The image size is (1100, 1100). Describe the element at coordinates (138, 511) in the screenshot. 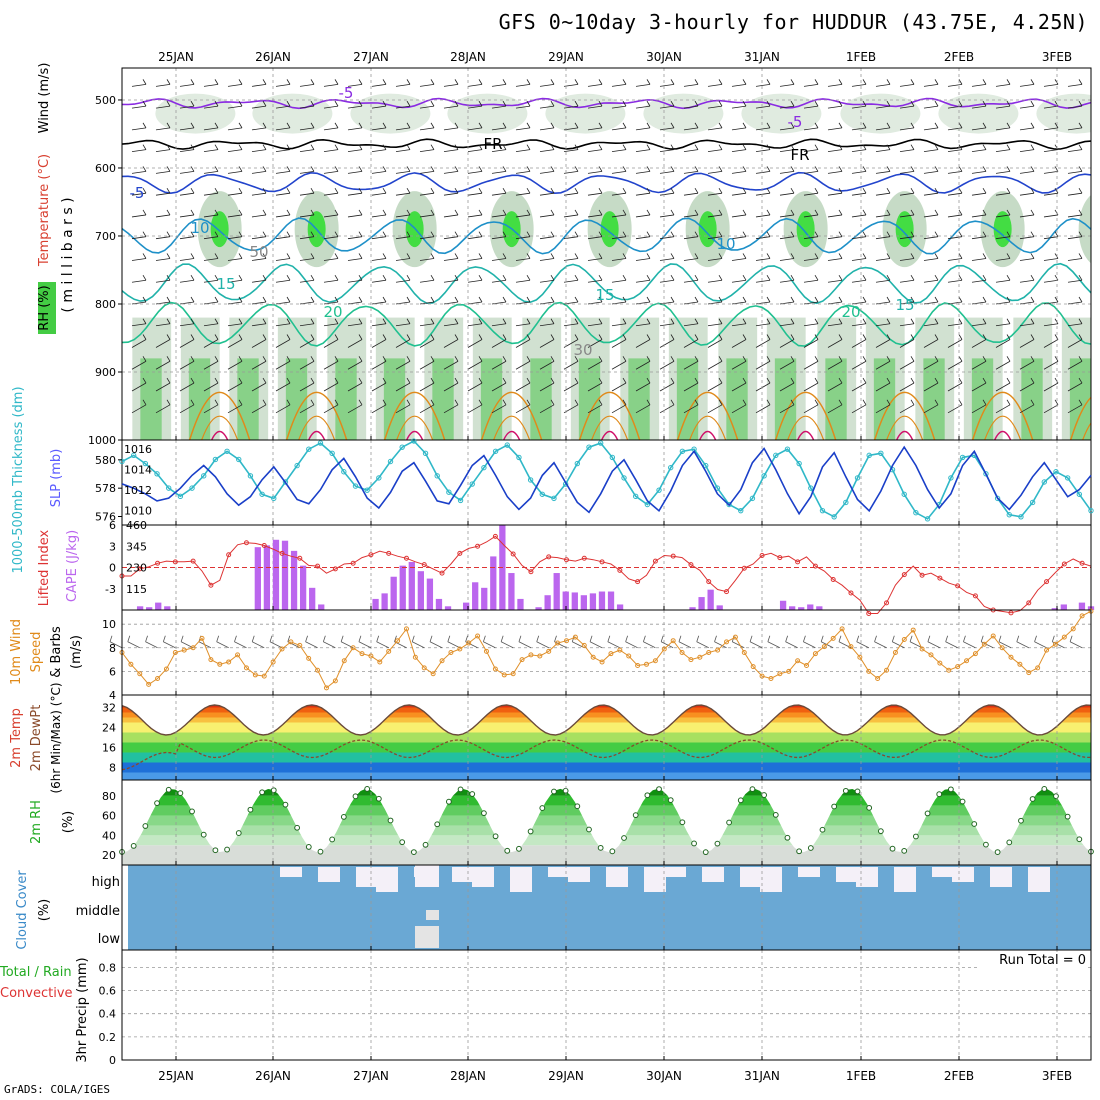

I see `y-tick-label: 1010` at that location.